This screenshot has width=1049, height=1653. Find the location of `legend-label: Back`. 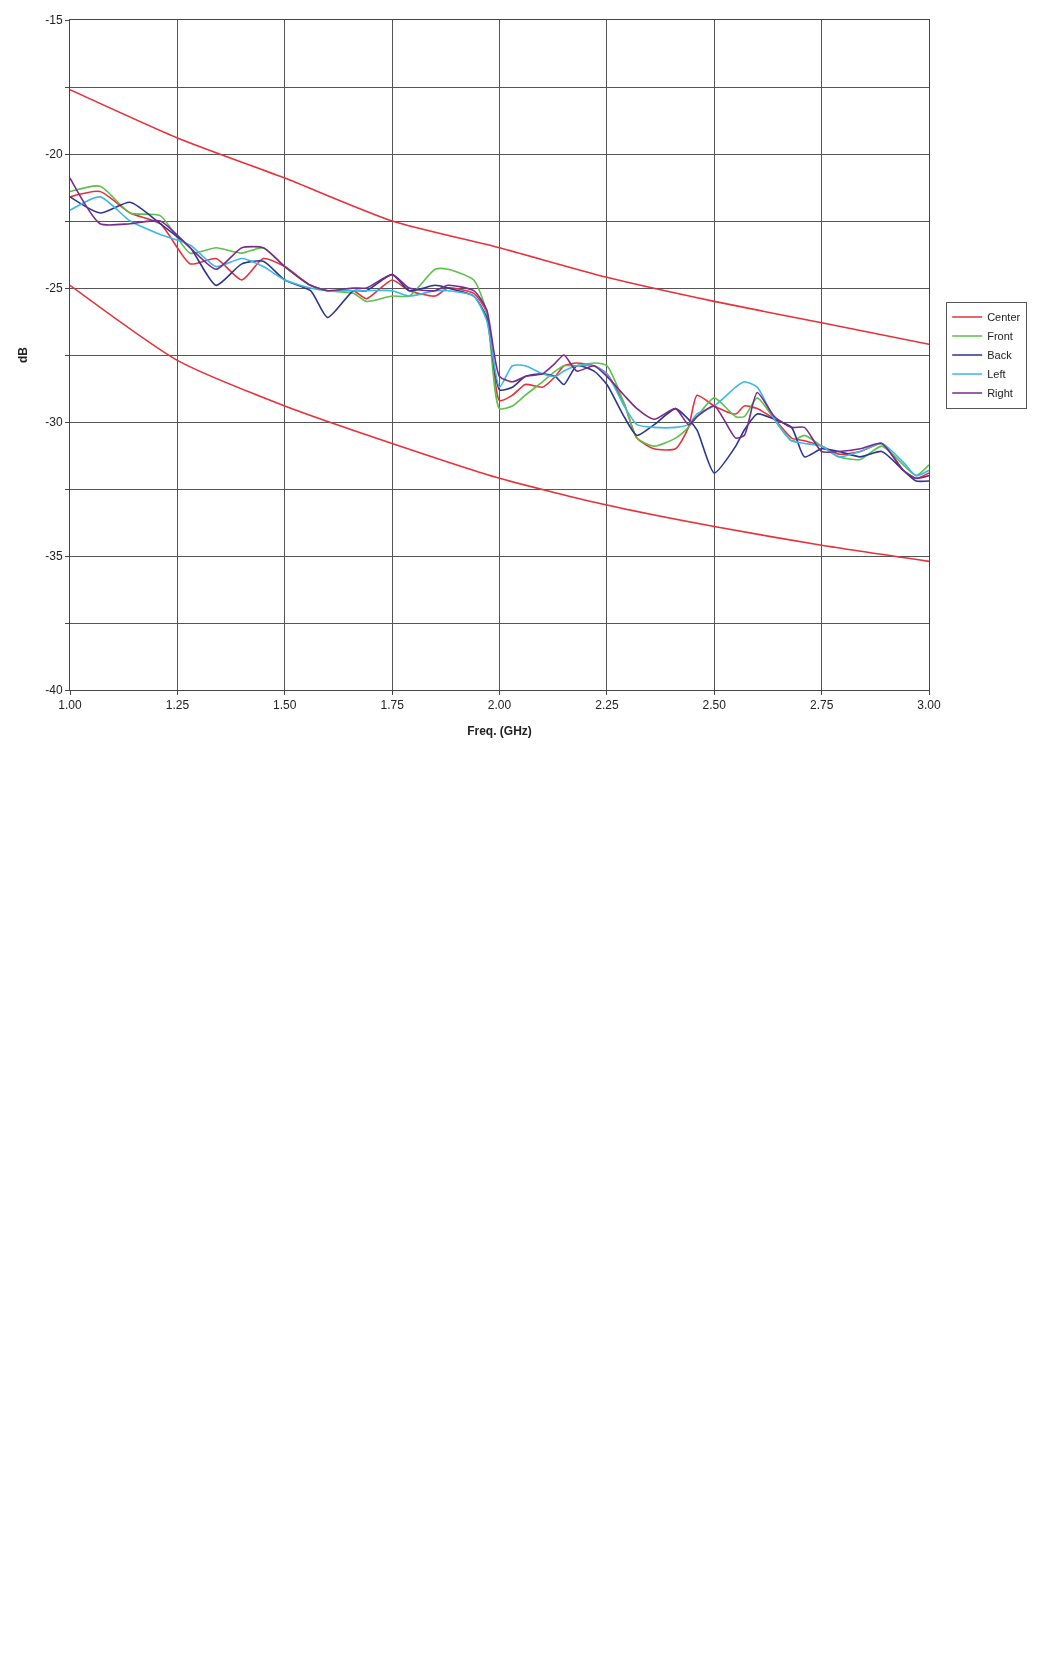

legend-label: Back is located at coordinates (1000, 355).